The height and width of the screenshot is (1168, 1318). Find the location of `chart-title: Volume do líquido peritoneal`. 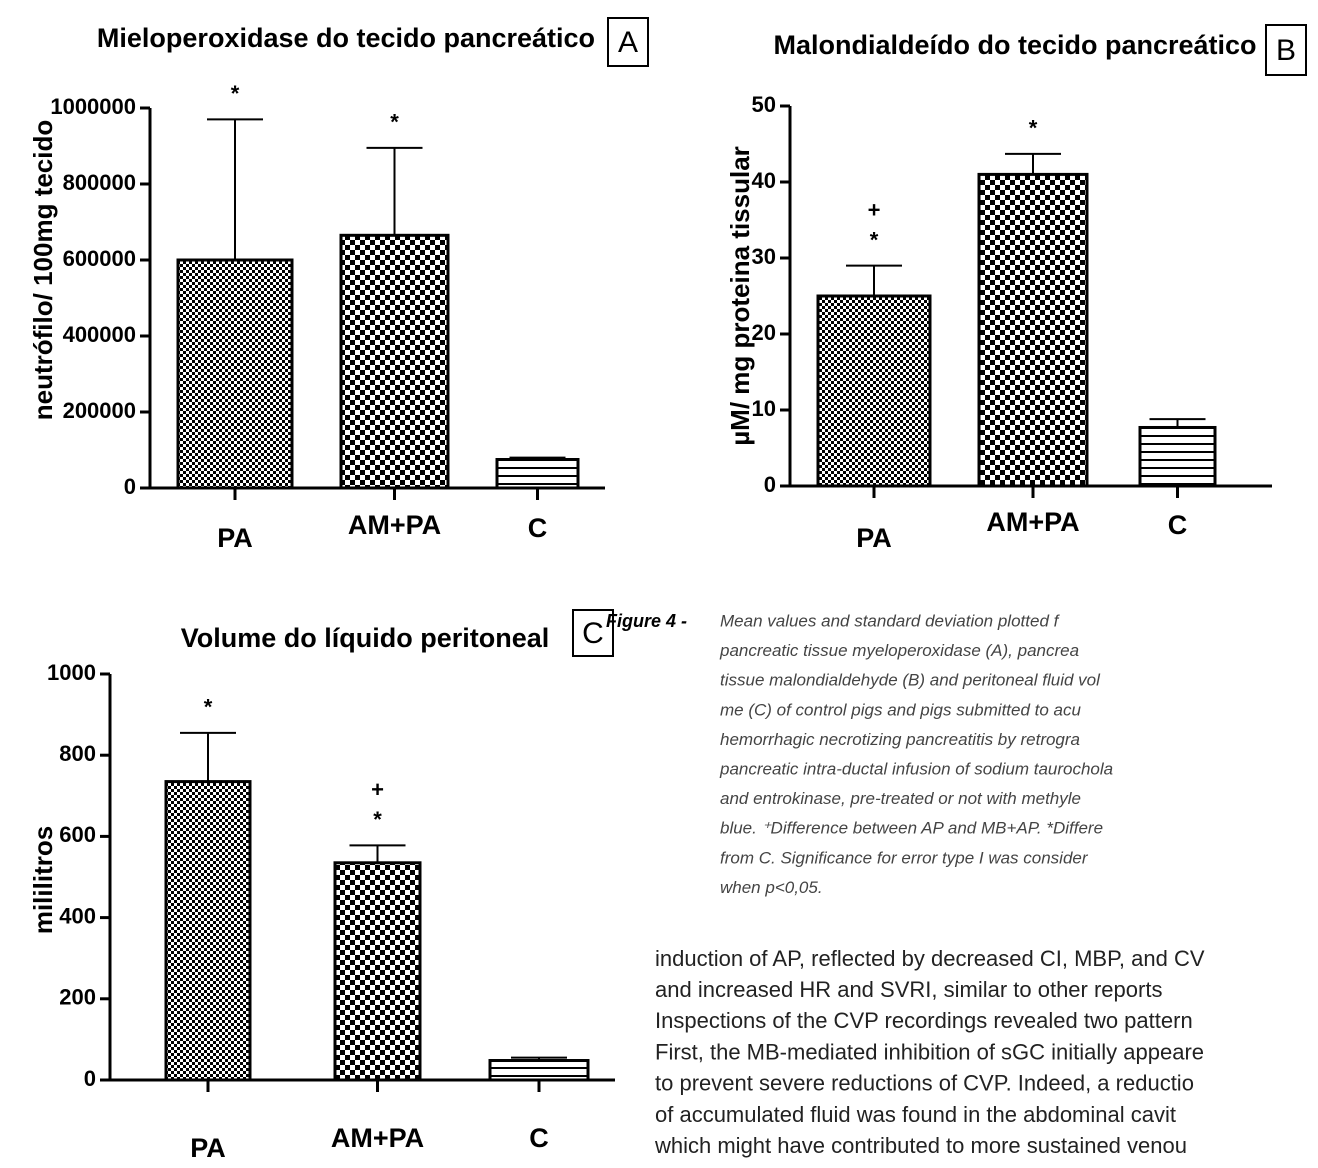

chart-title: Volume do líquido peritoneal is located at coordinates (365, 638).